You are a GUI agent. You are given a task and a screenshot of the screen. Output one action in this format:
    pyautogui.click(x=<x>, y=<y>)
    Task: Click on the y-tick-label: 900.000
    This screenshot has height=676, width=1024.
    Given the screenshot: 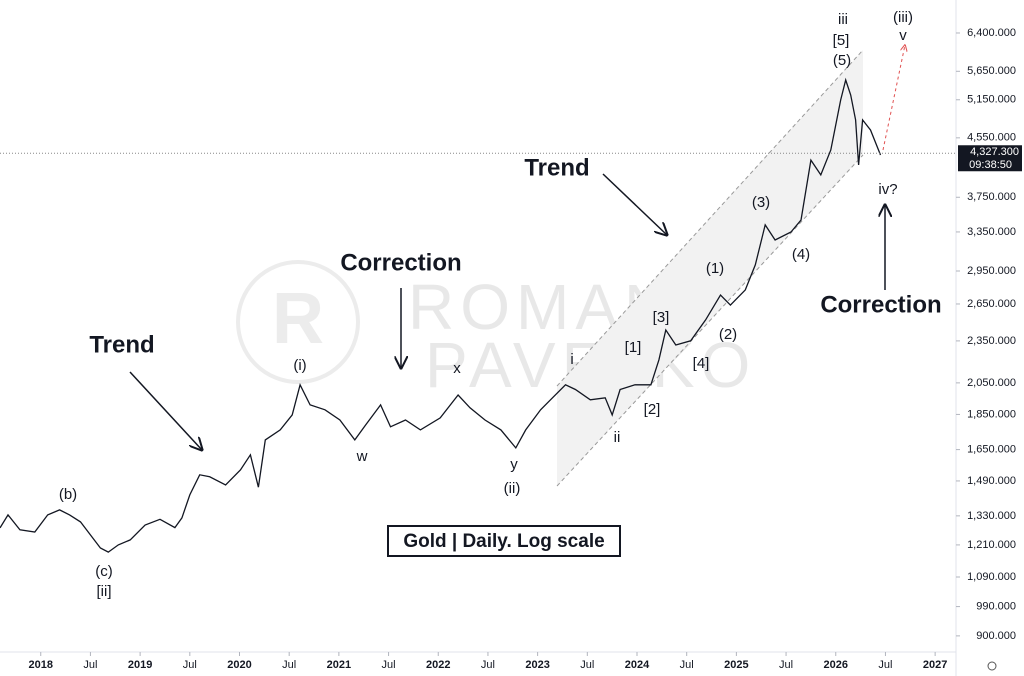 What is the action you would take?
    pyautogui.click(x=996, y=636)
    